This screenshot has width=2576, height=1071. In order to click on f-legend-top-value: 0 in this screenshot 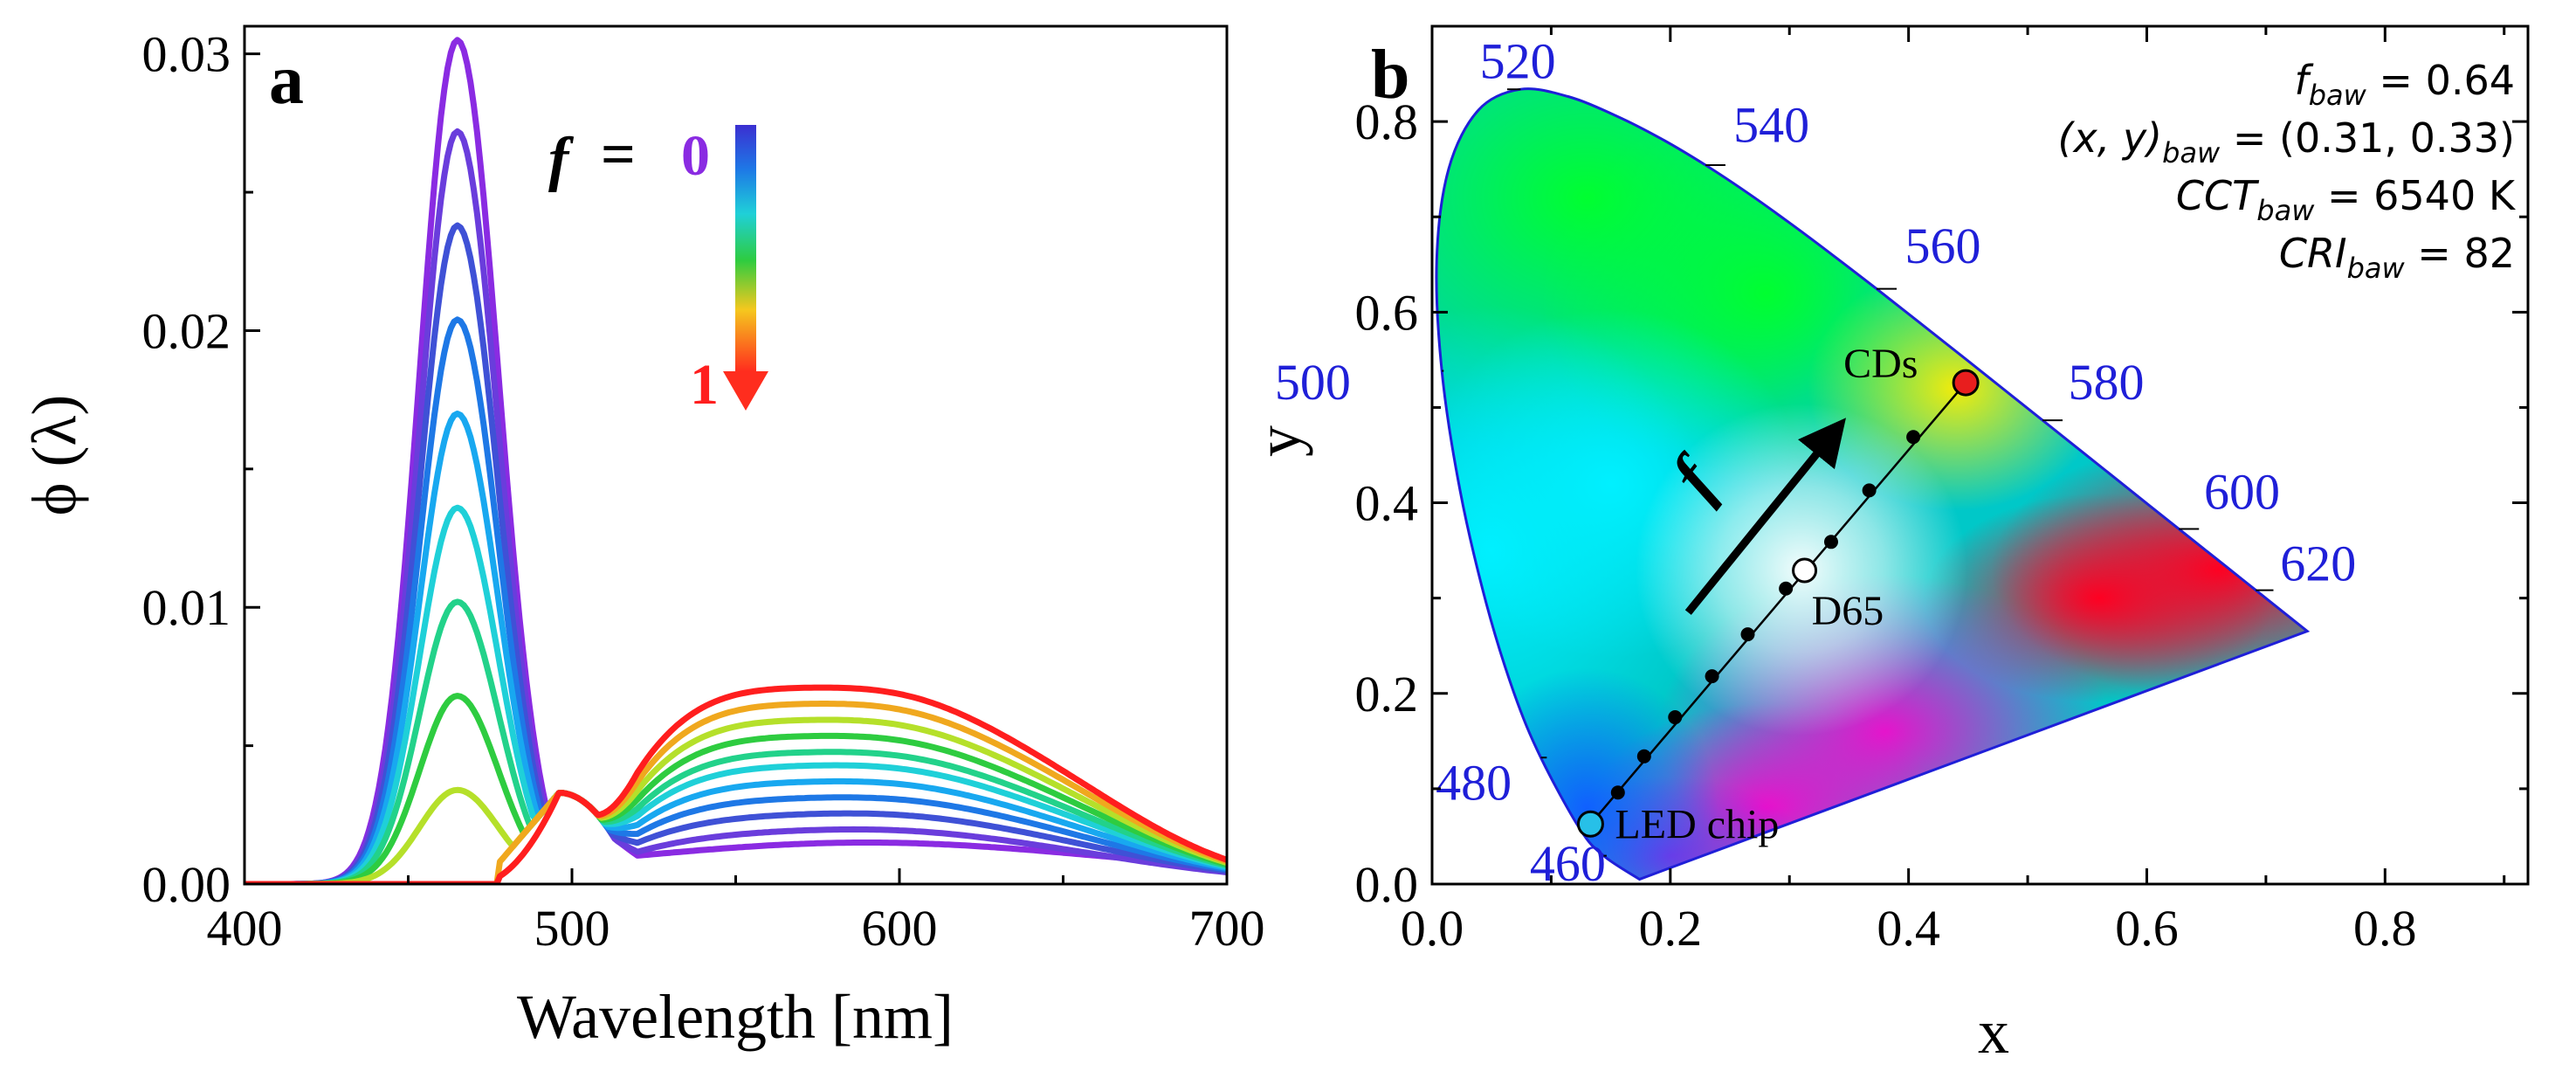, I will do `click(695, 156)`.